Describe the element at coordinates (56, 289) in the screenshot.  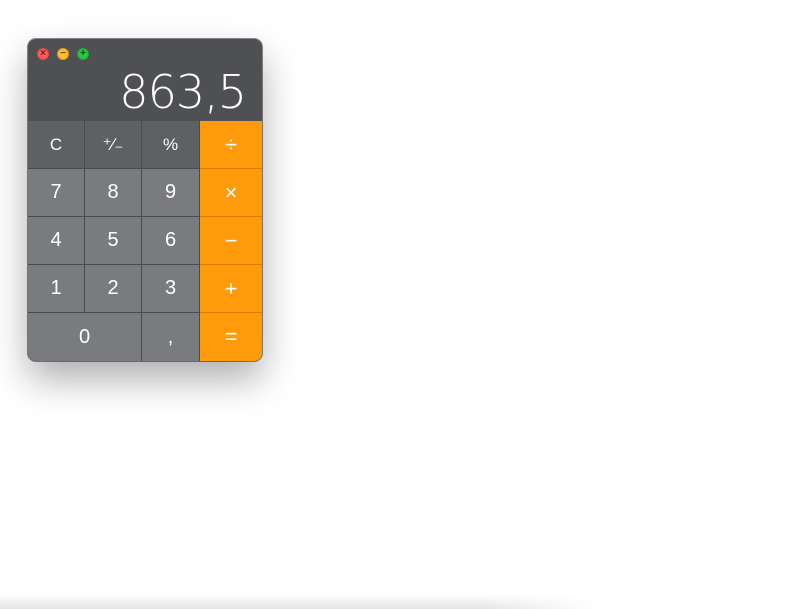
I see `digit-1-button: 1` at that location.